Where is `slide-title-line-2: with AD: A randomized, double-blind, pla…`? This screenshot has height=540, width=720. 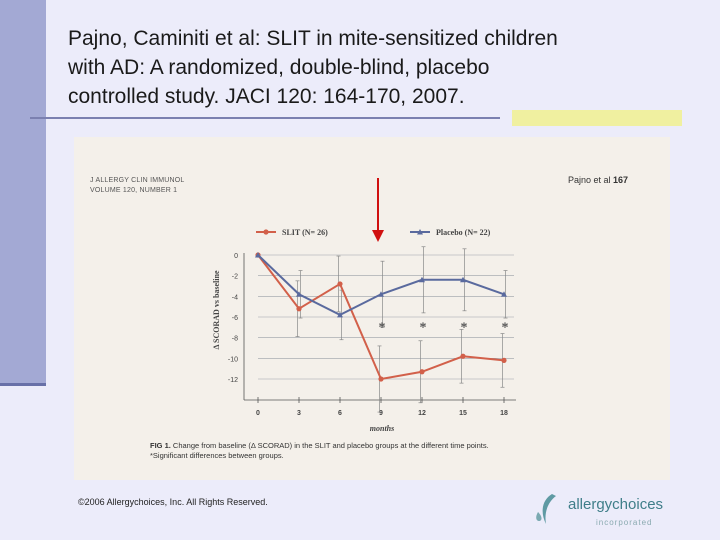
slide-title-line-2: with AD: A randomized, double-blind, pla… is located at coordinates (279, 67).